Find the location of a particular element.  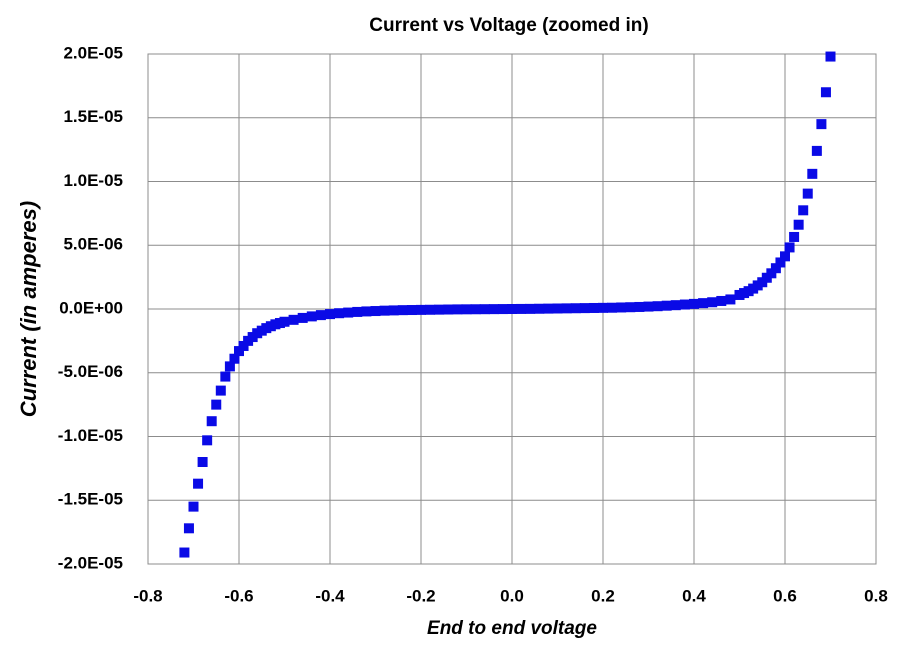

chart-title: Current vs Voltage (zoomed in) is located at coordinates (508, 25).